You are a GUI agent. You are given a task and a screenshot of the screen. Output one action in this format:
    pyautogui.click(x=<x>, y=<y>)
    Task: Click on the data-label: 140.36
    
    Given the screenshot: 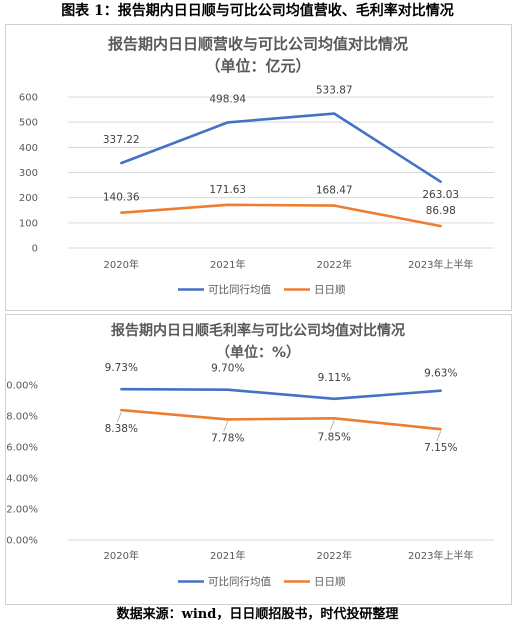 What is the action you would take?
    pyautogui.click(x=121, y=198)
    